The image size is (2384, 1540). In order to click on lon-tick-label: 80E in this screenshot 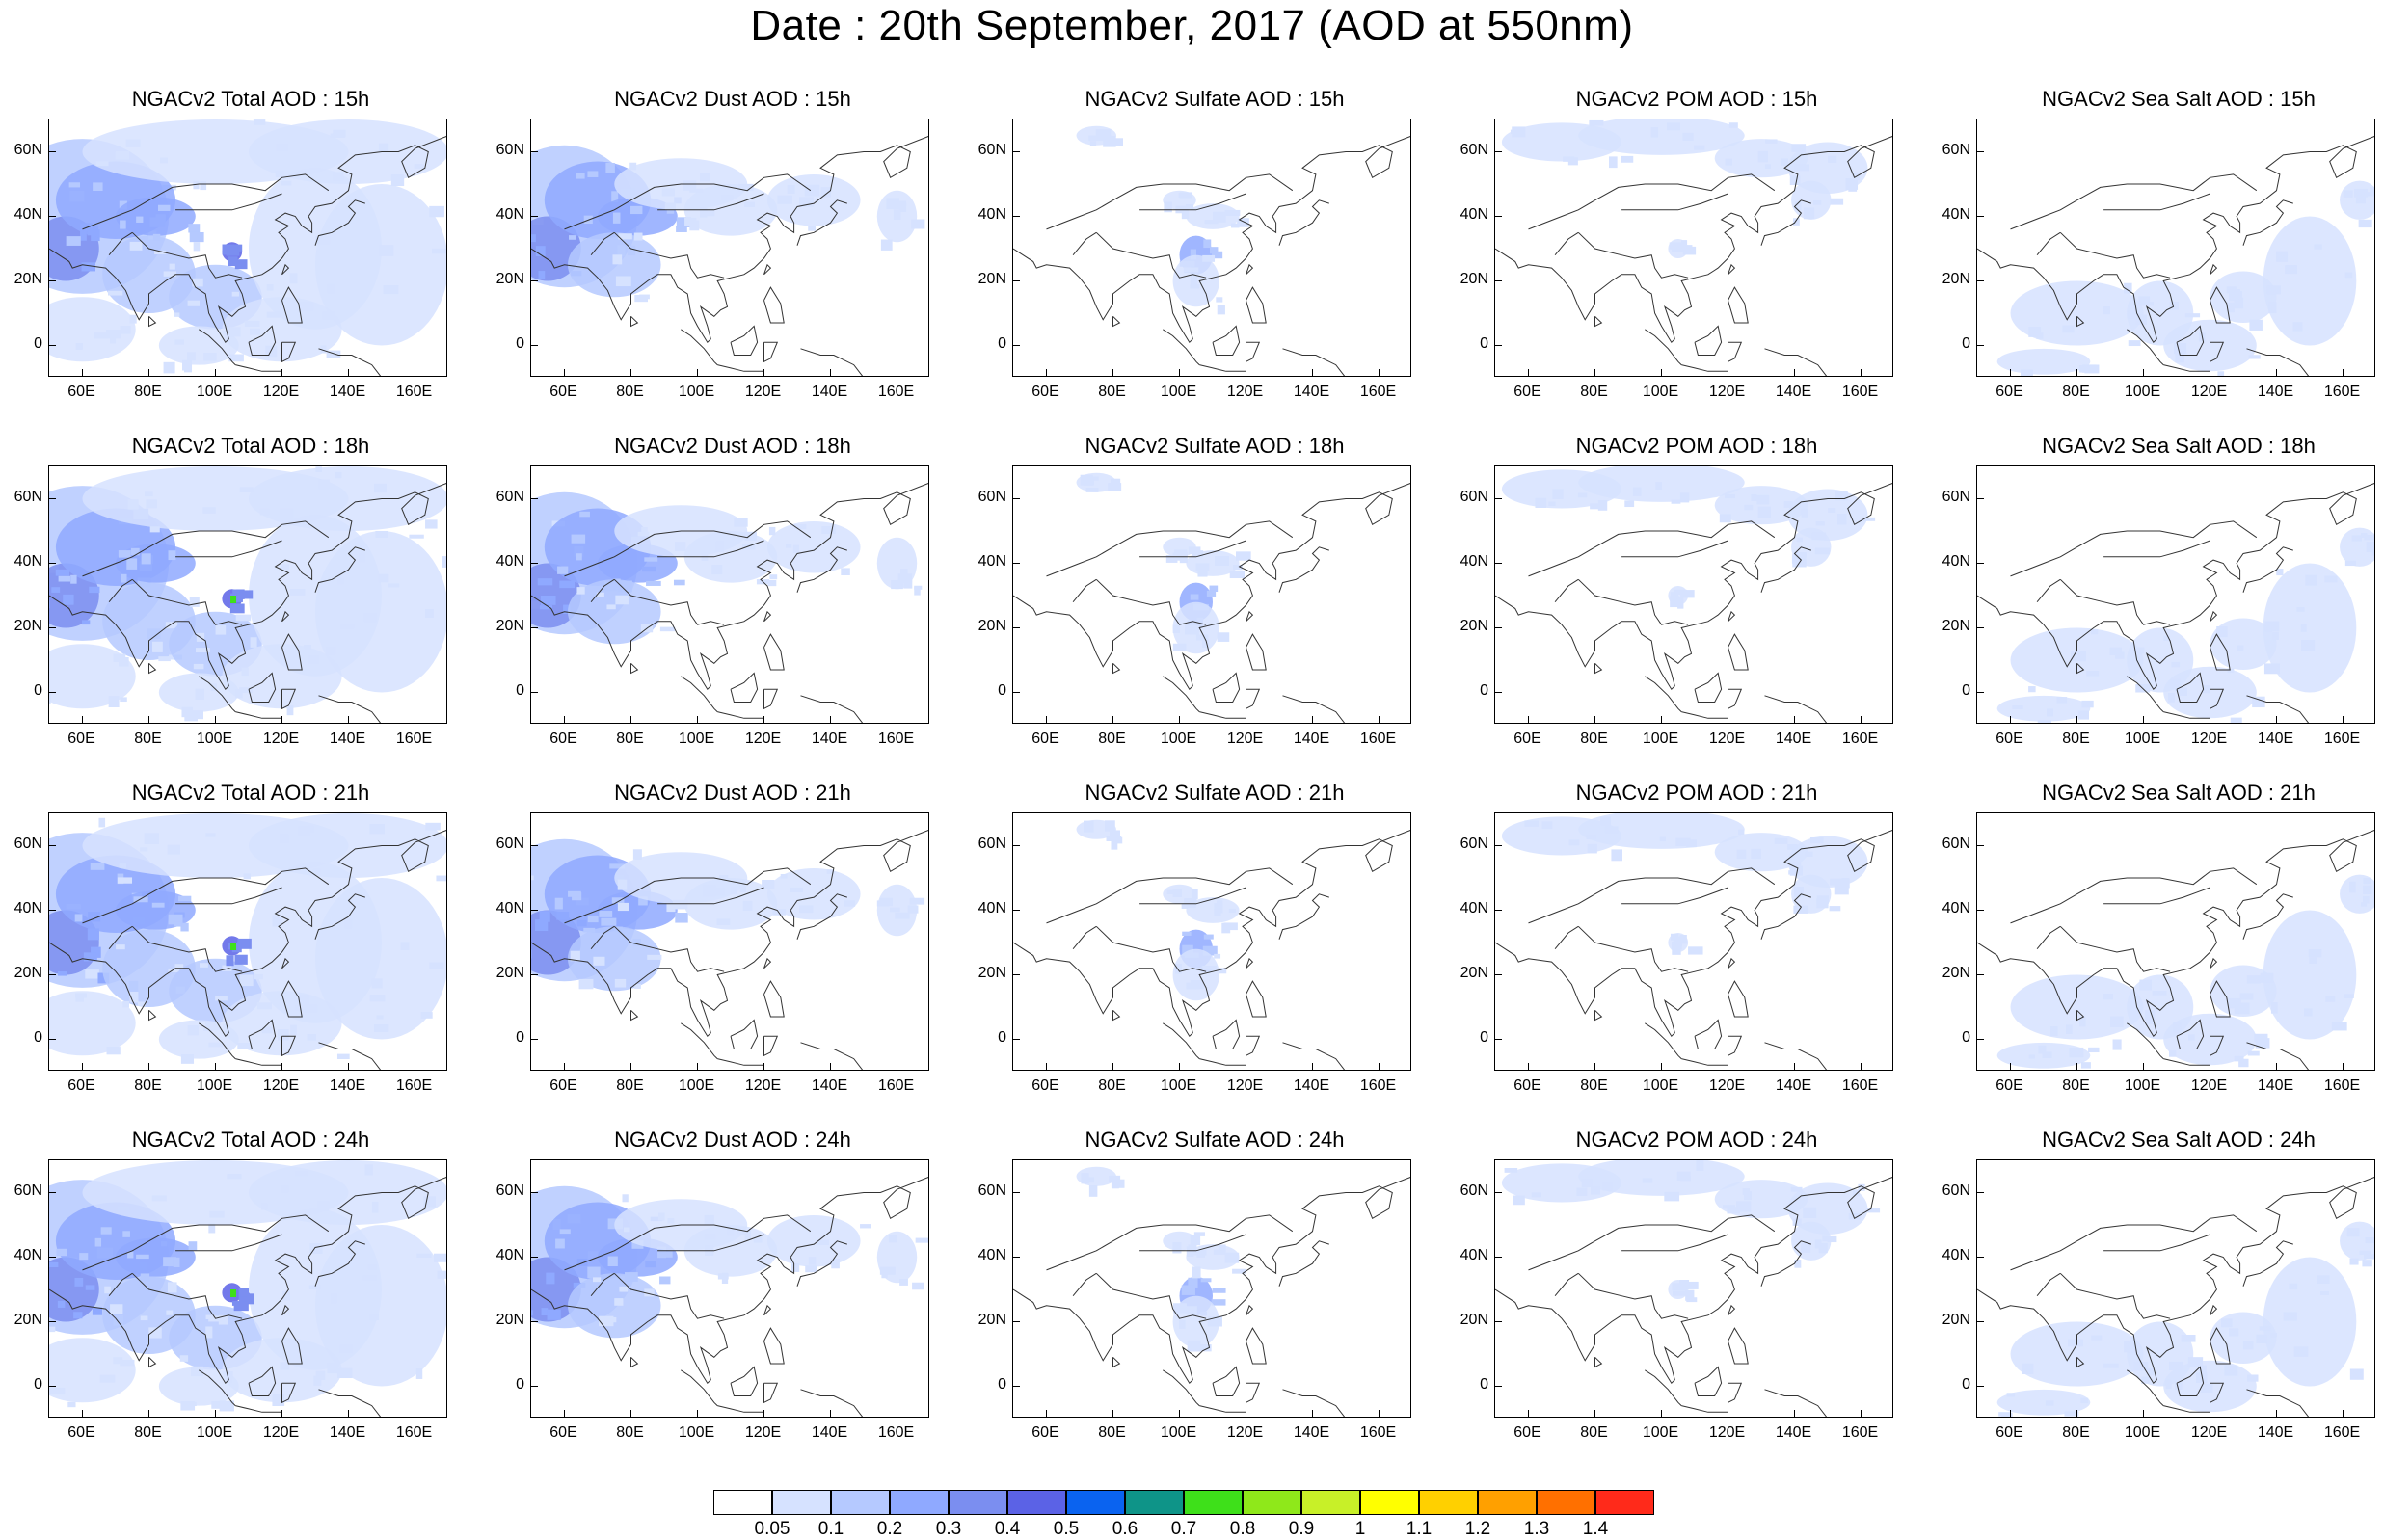, I will do `click(149, 1433)`.